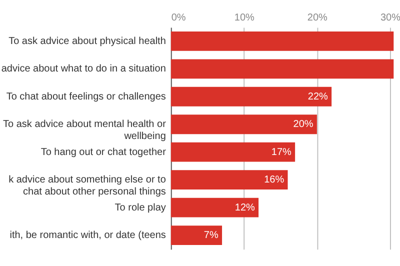 This screenshot has width=400, height=266. I want to click on data-label: 22%, so click(318, 96).